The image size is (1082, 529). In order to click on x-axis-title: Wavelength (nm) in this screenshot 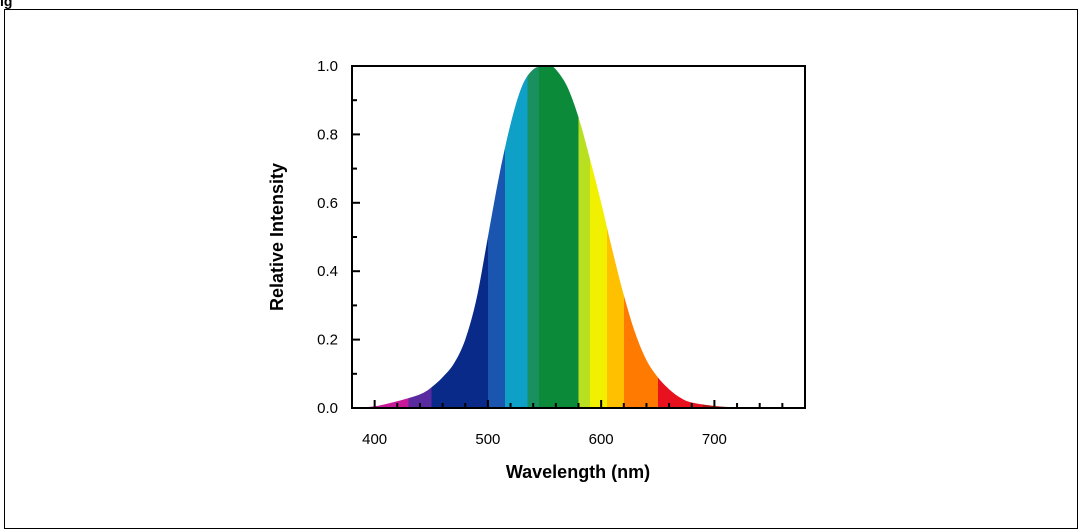, I will do `click(578, 472)`.